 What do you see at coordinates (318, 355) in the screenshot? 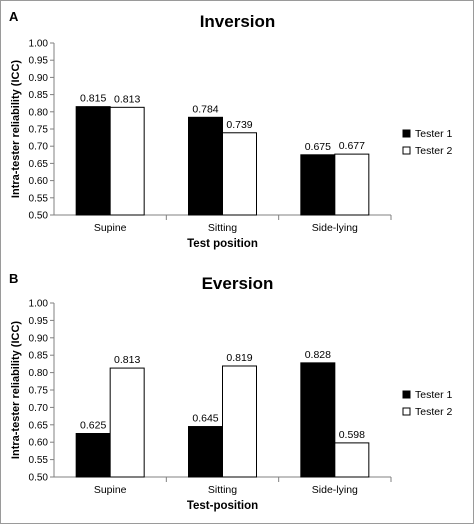
I see `data-label: 0.828` at bounding box center [318, 355].